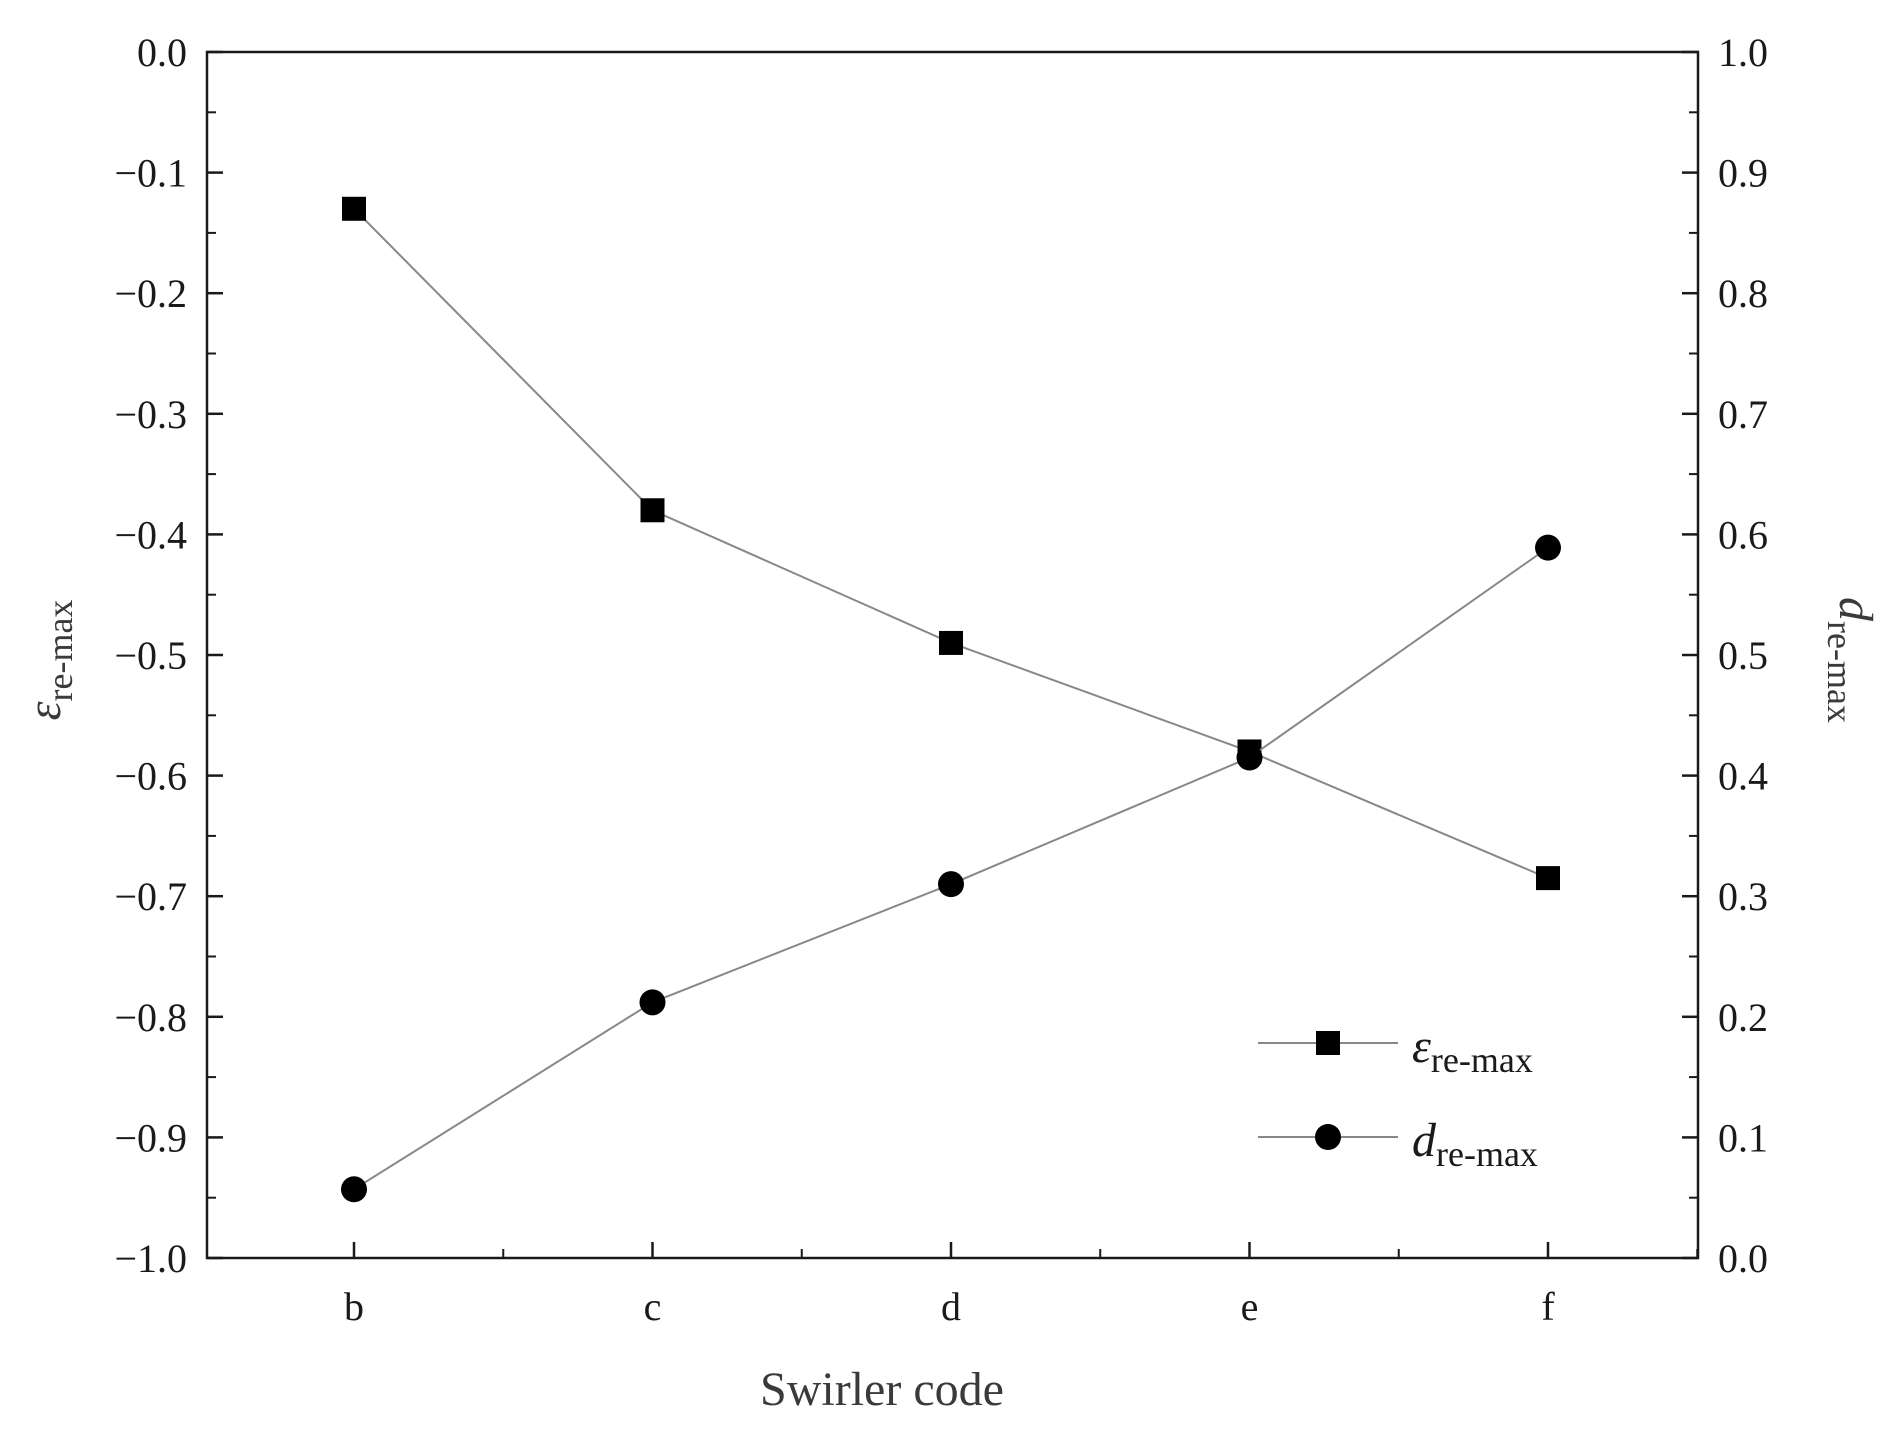 This screenshot has height=1435, width=1892. Describe the element at coordinates (1328, 1137) in the screenshot. I see `legend-circle-marker` at that location.